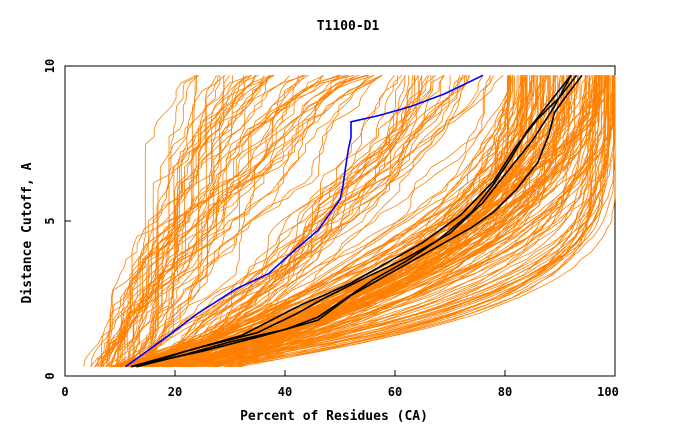 The height and width of the screenshot is (440, 680). I want to click on x-tick-label-20: 20, so click(175, 392).